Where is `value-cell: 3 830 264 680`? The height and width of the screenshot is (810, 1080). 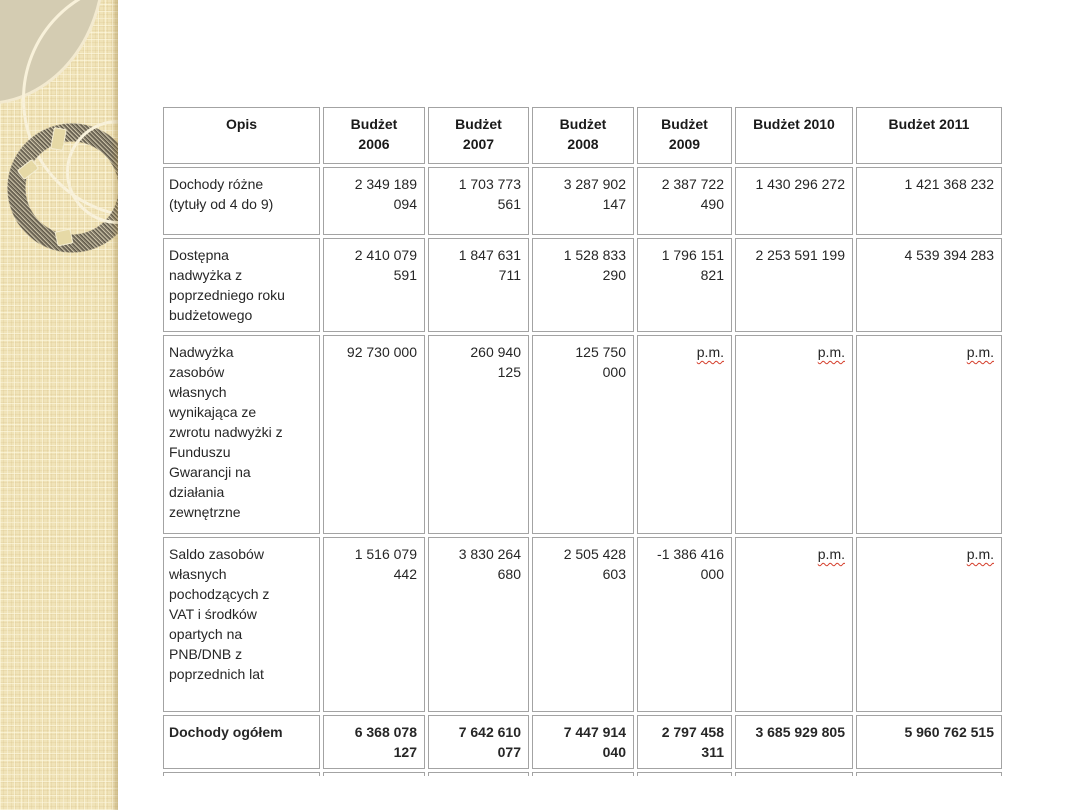
value-cell: 3 830 264 680 is located at coordinates (478, 624).